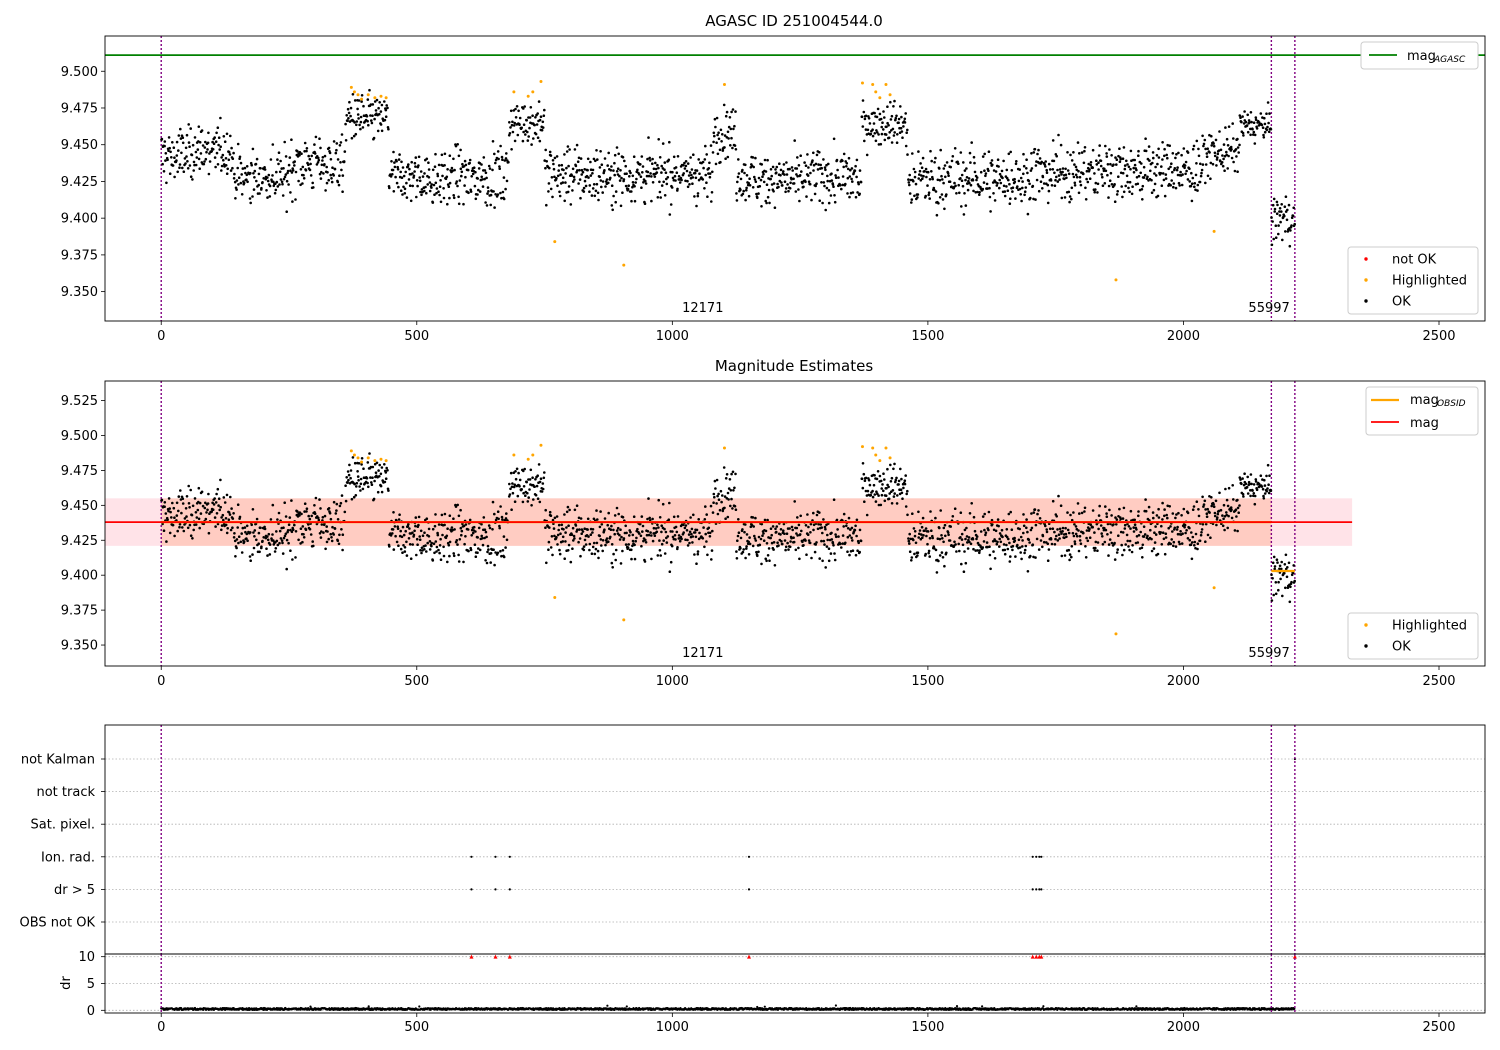  What do you see at coordinates (624, 620) in the screenshot?
I see `highlighted-point` at bounding box center [624, 620].